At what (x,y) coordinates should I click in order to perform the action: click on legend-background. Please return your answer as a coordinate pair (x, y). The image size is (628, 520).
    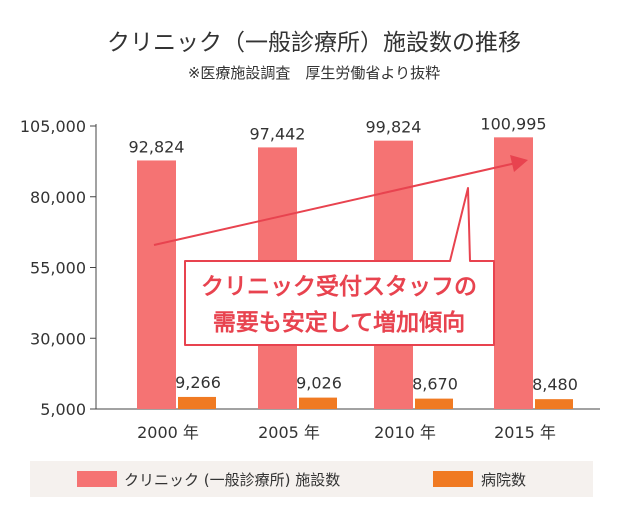
    Looking at the image, I should click on (311, 479).